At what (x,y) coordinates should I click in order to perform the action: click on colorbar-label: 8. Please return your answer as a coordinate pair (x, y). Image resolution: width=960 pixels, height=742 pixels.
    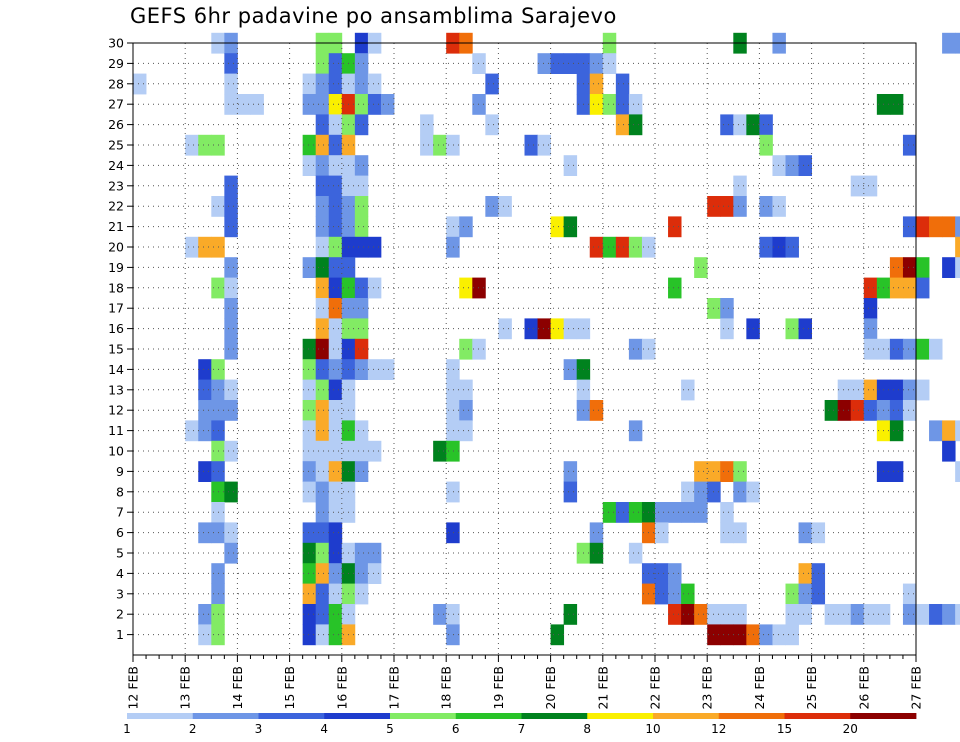
    Looking at the image, I should click on (587, 729).